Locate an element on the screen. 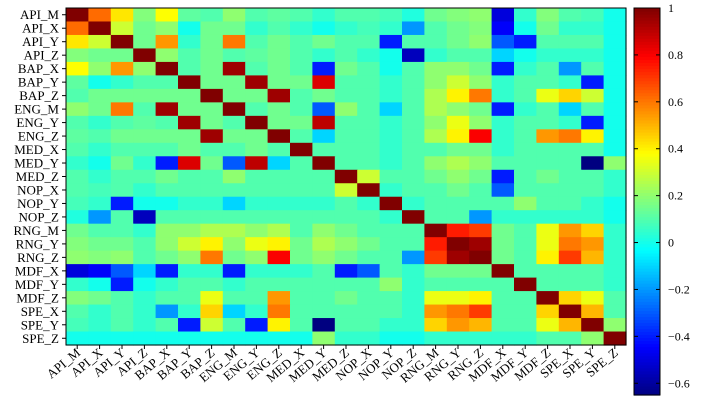 This screenshot has width=727, height=415. y-tick-label: MED_Z is located at coordinates (37, 176).